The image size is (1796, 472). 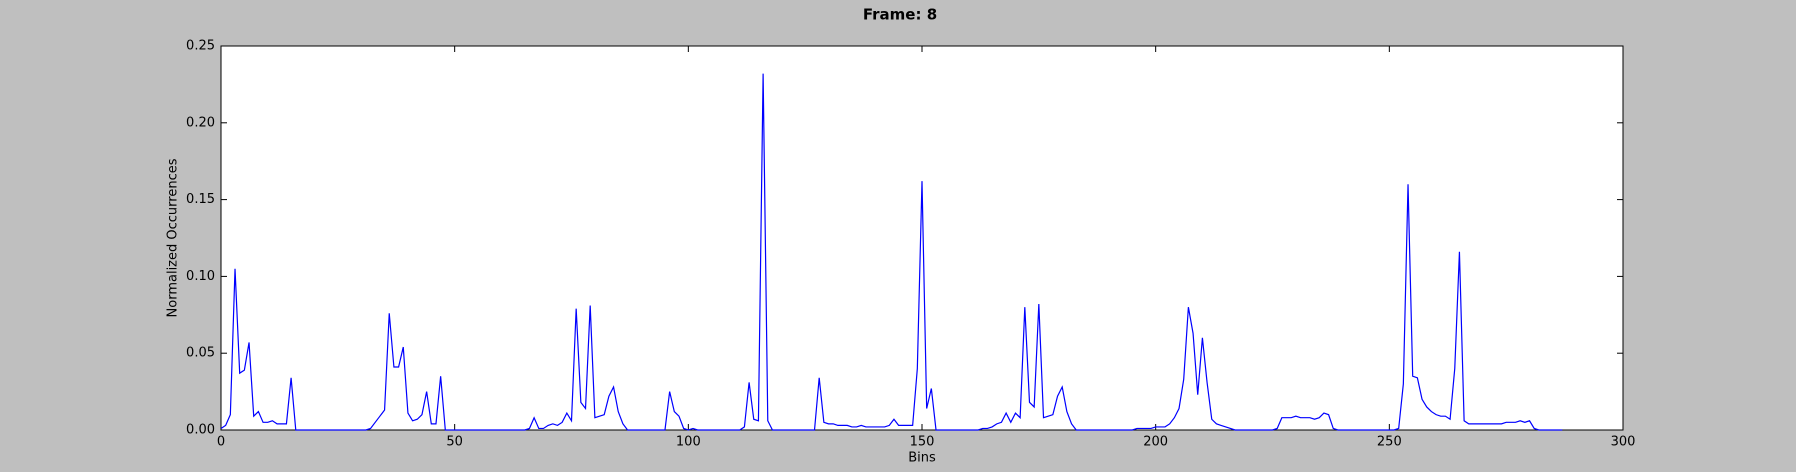 I want to click on chart-title: Frame: 8, so click(x=900, y=15).